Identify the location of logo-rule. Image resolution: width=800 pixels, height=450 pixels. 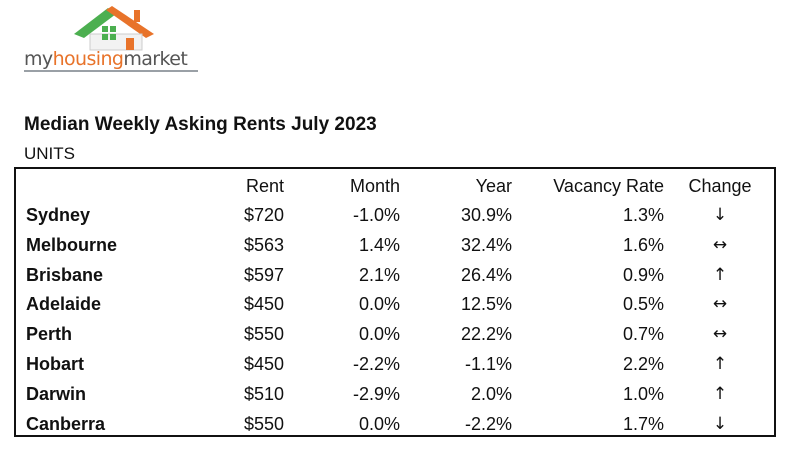
(111, 71).